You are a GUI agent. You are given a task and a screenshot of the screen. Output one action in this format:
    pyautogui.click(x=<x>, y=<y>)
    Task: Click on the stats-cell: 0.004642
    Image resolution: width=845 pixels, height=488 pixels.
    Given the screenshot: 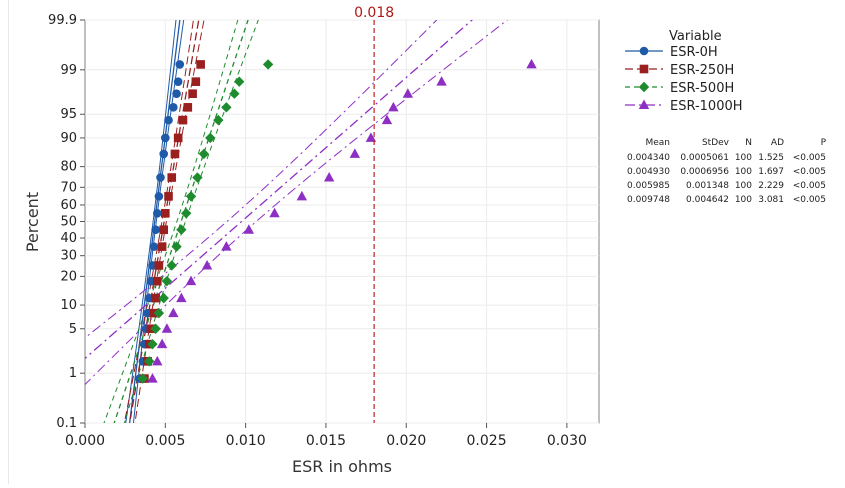 What is the action you would take?
    pyautogui.click(x=707, y=200)
    